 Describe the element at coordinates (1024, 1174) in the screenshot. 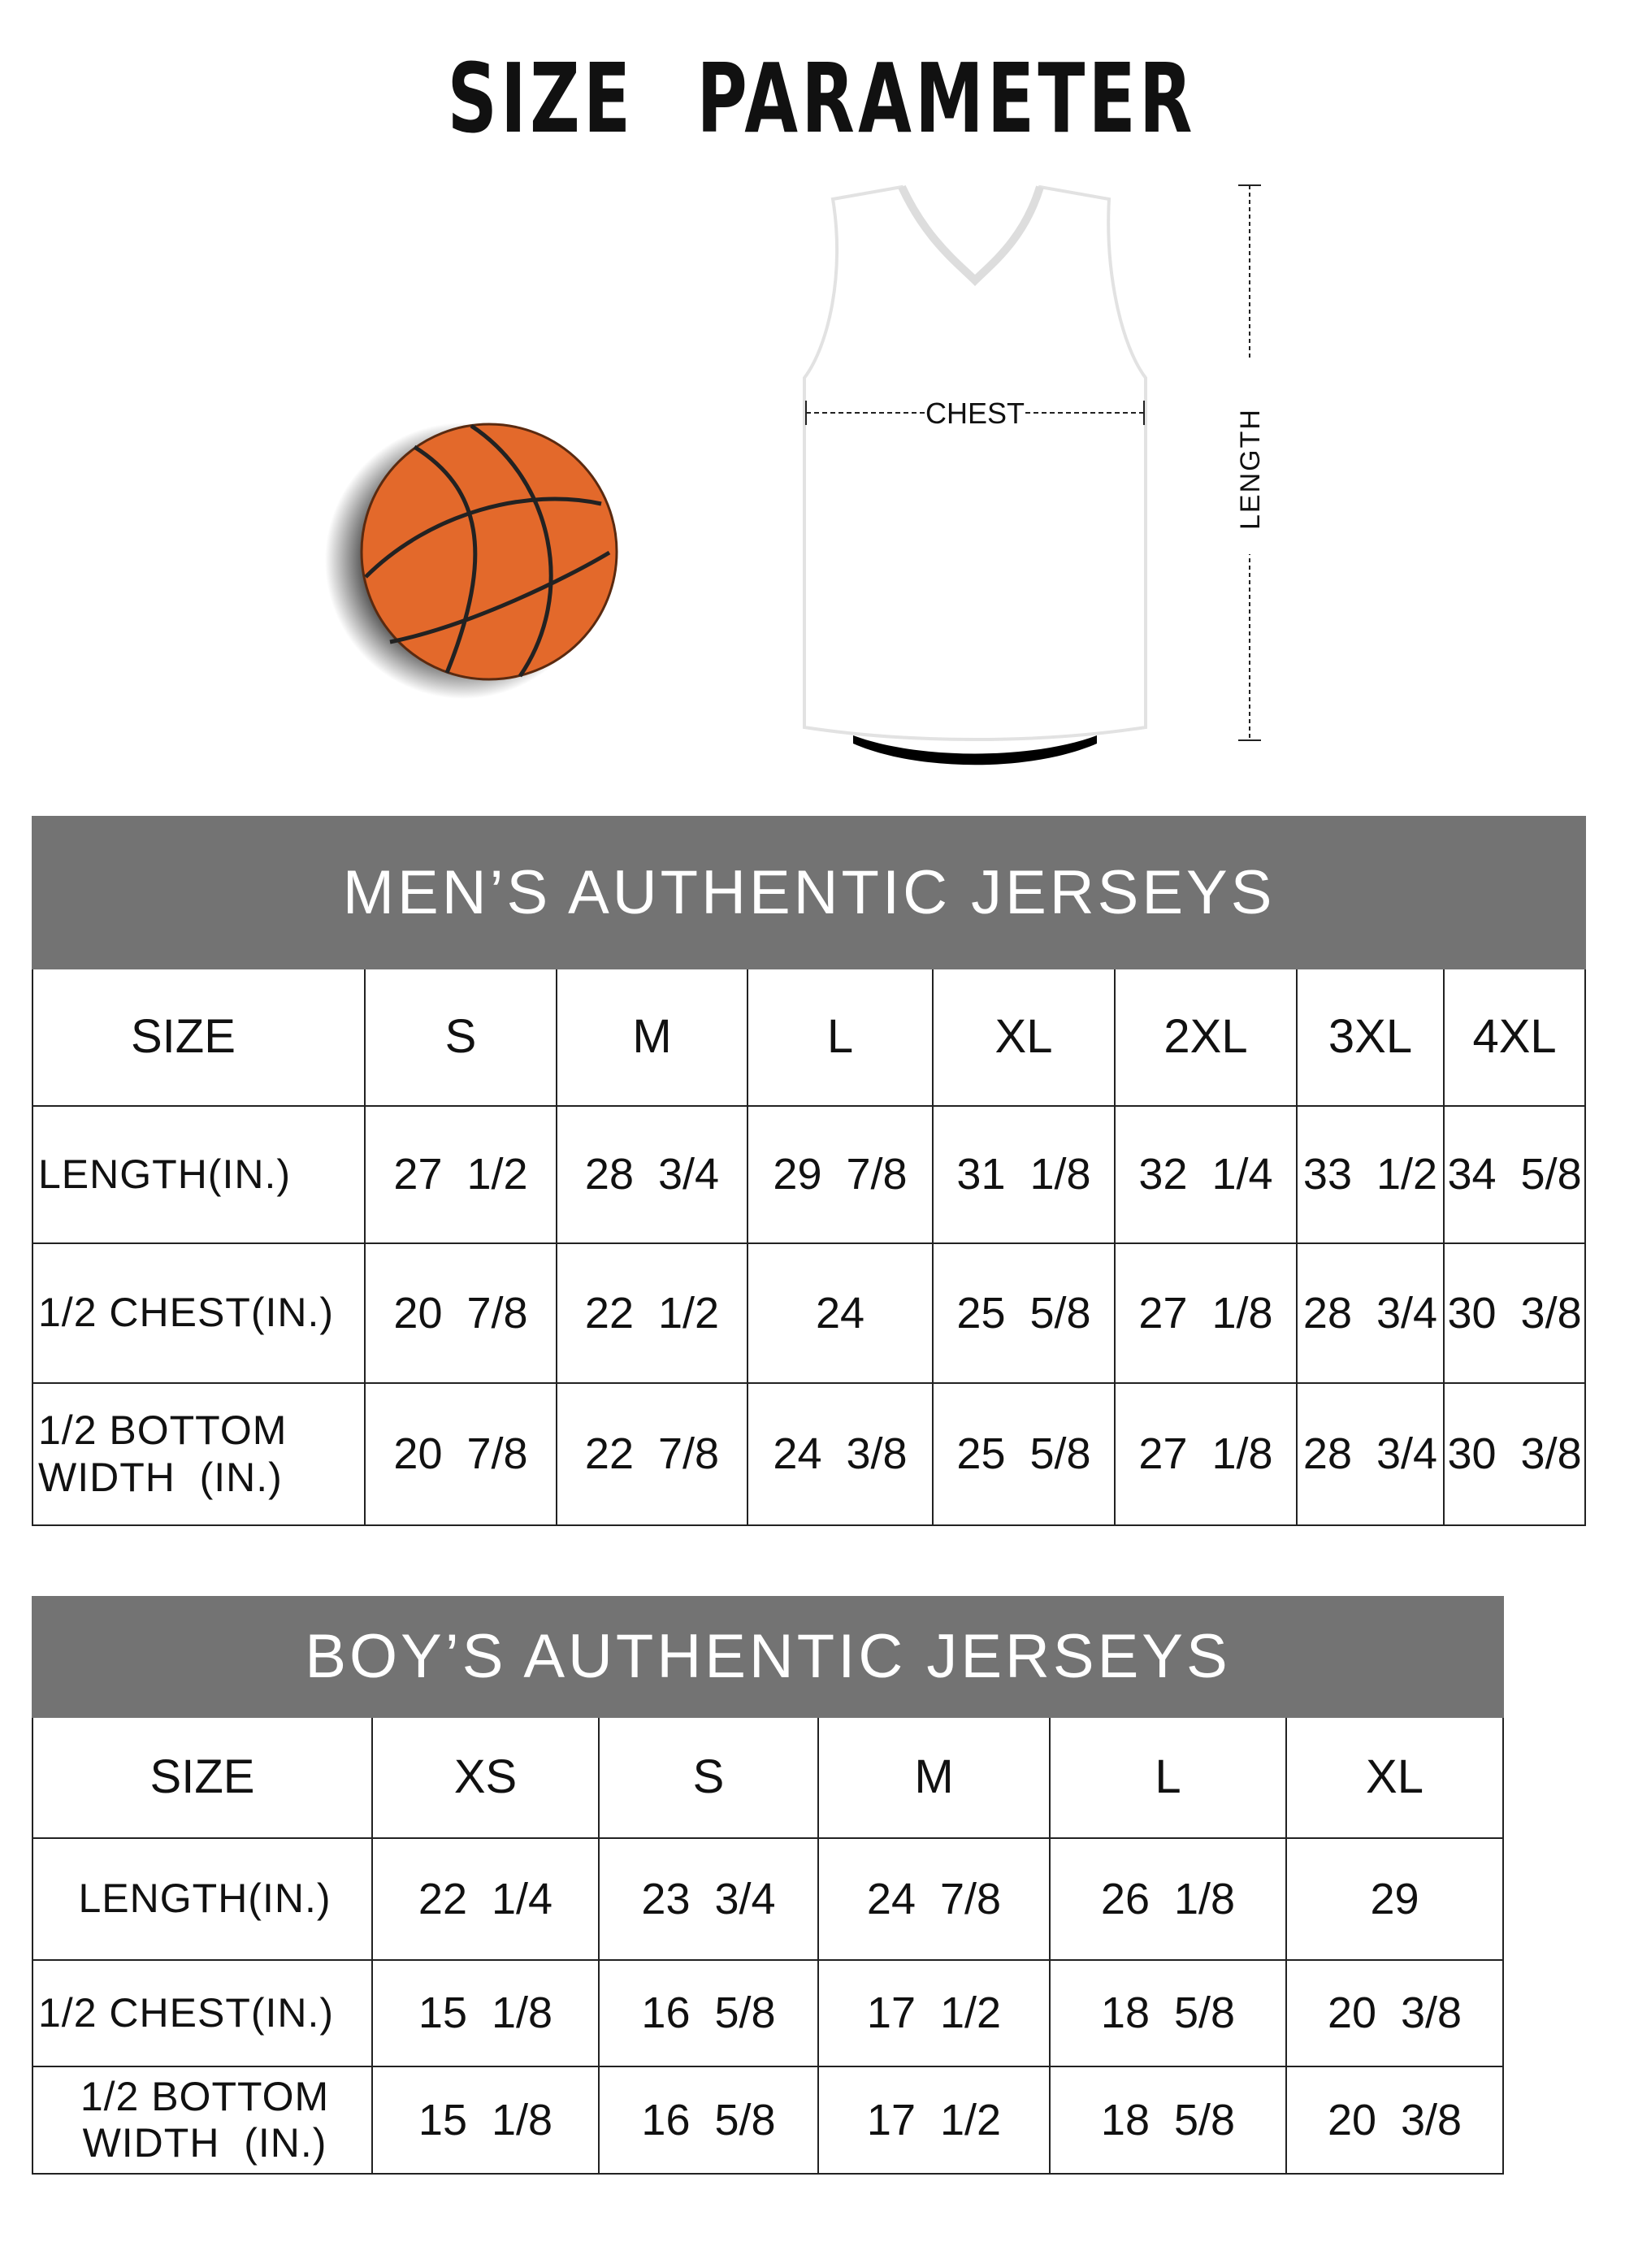

I see `value-cell: 31 1/8` at that location.